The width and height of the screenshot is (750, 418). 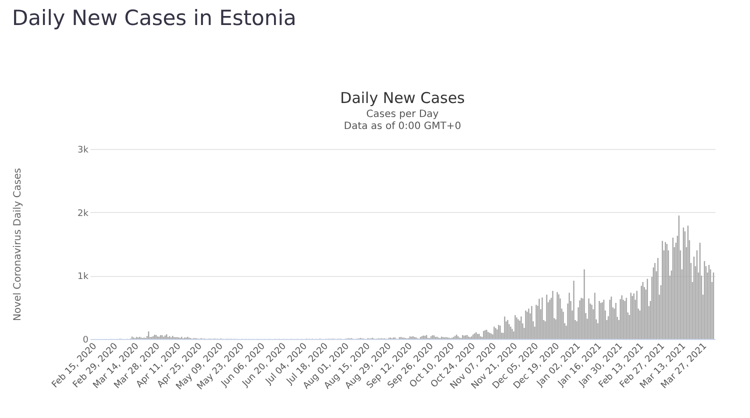 I want to click on y-tick-label: 3k, so click(x=84, y=151).